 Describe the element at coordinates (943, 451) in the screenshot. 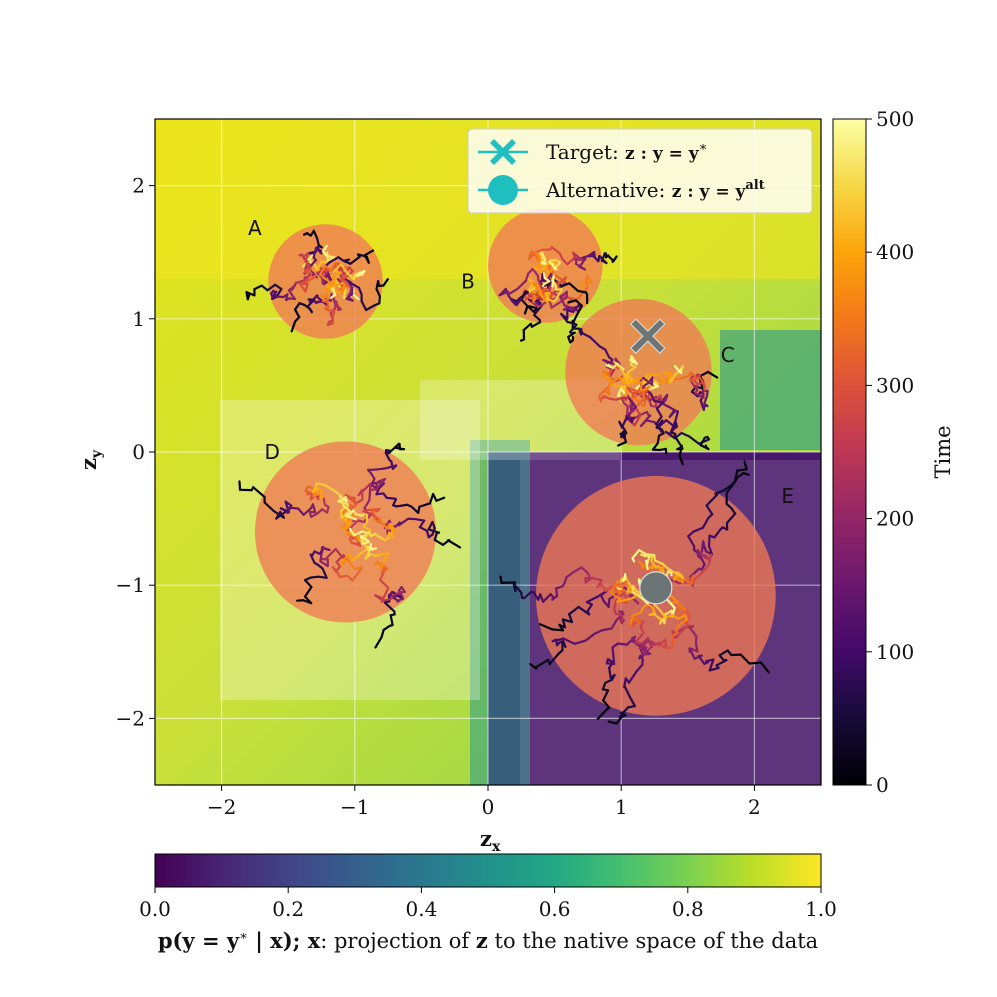

I see `time-colorbar-label: Time` at that location.